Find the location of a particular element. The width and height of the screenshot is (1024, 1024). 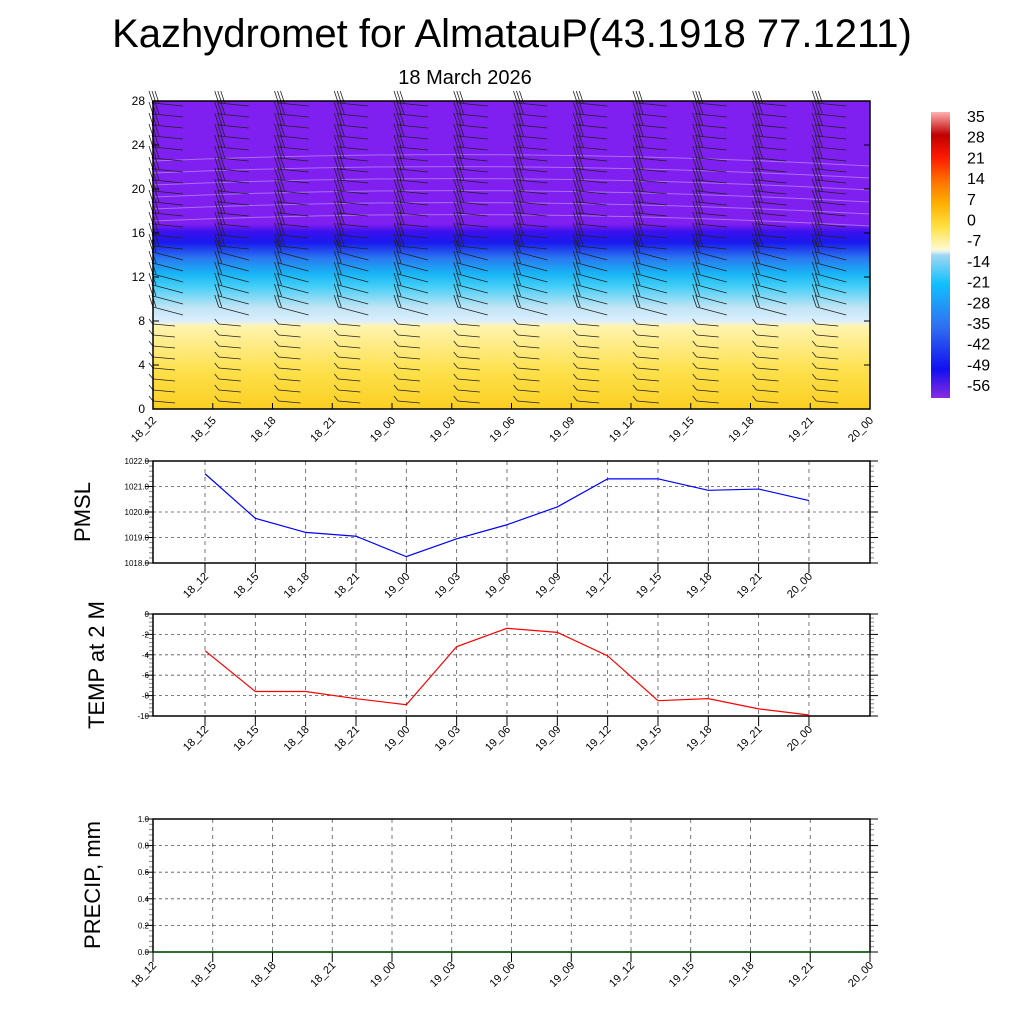

colorbar-label: -49 is located at coordinates (978, 365).